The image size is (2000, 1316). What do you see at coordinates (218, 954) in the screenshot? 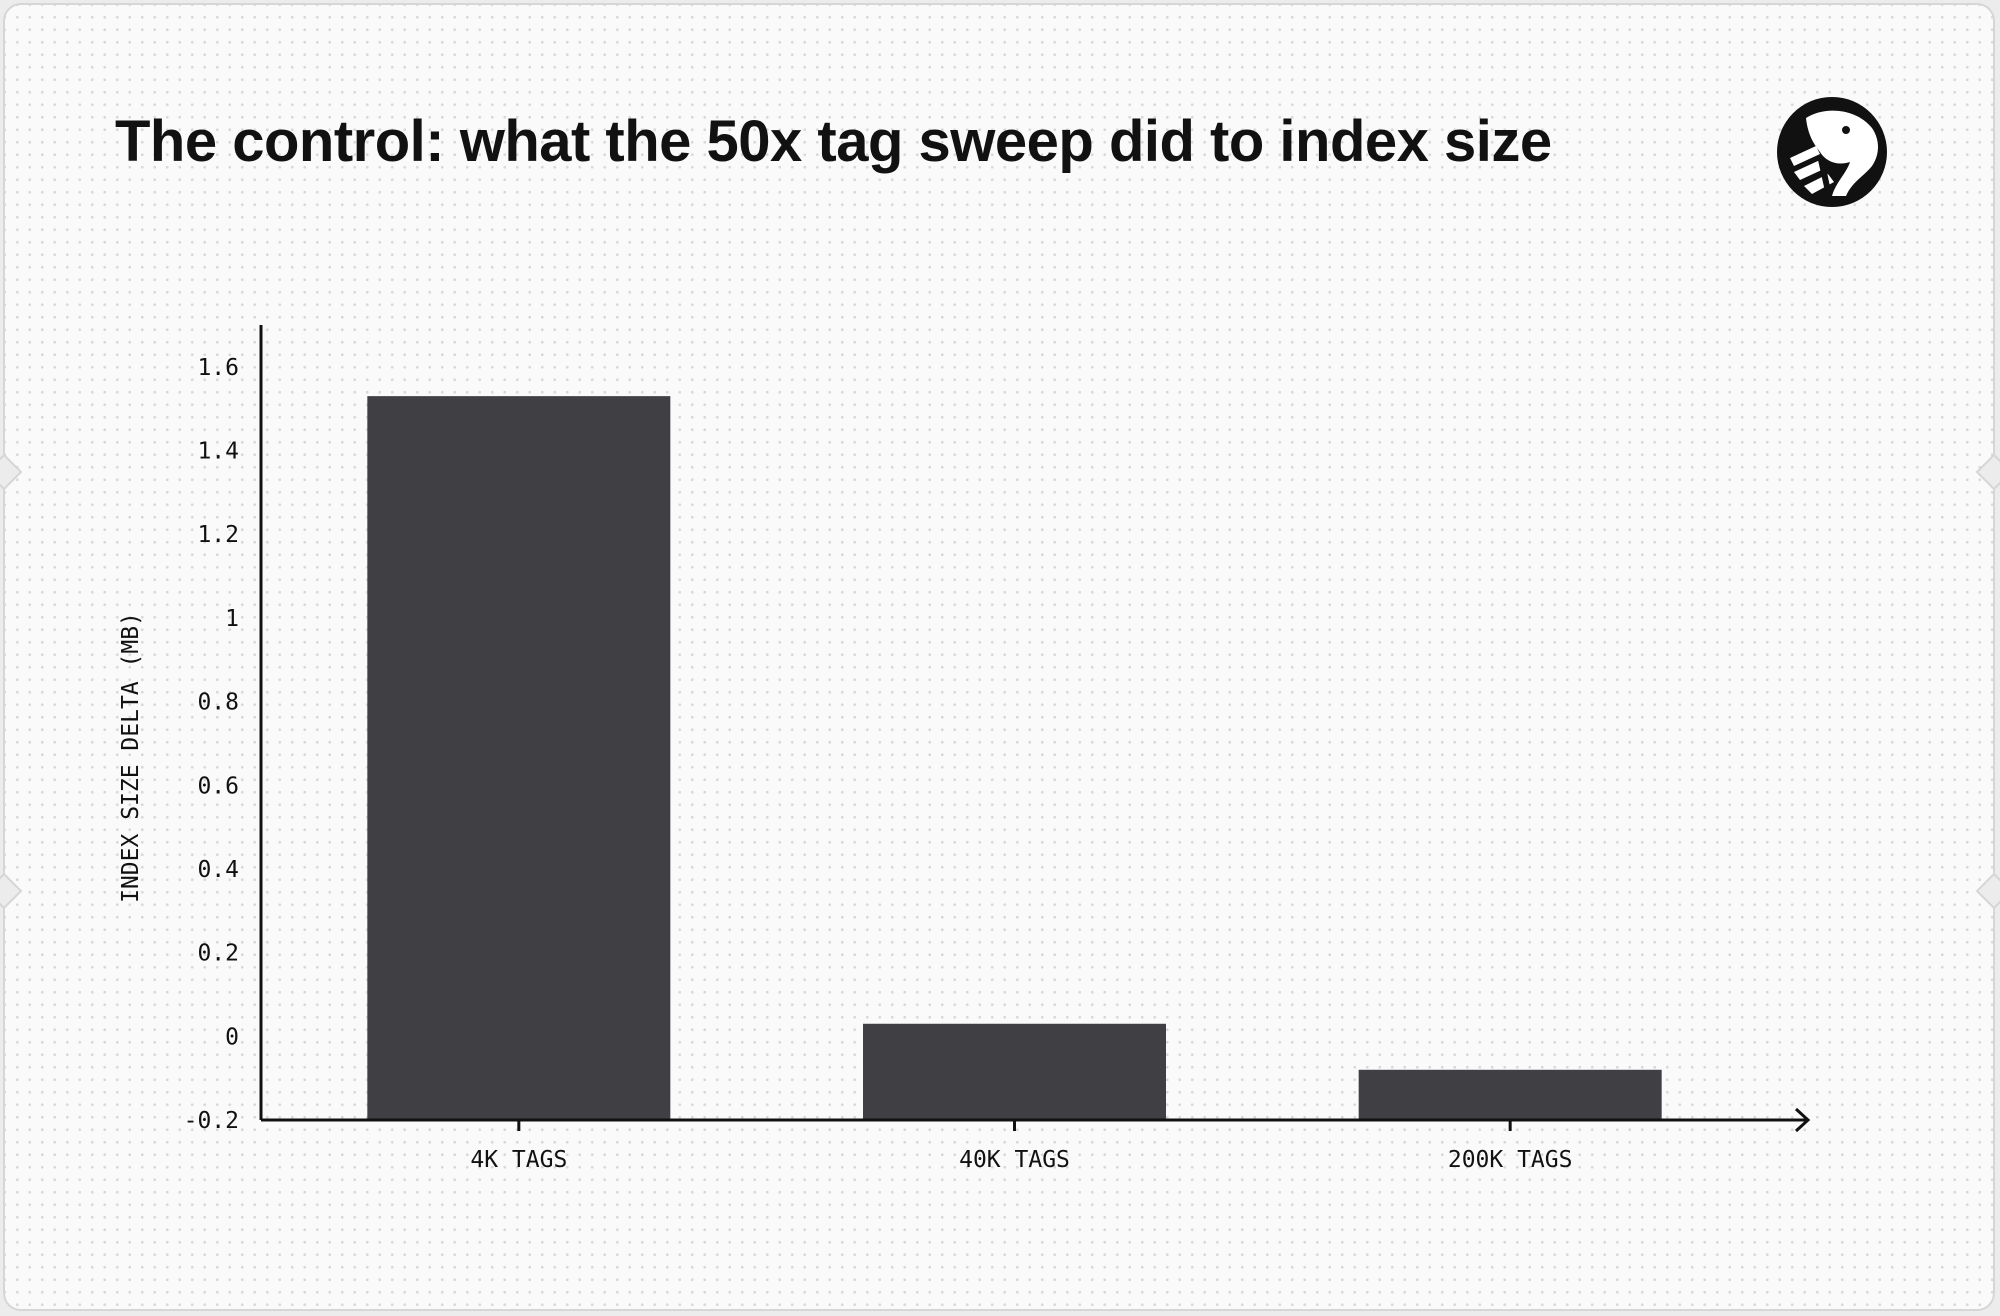
I see `y-tick-label: 0.2` at bounding box center [218, 954].